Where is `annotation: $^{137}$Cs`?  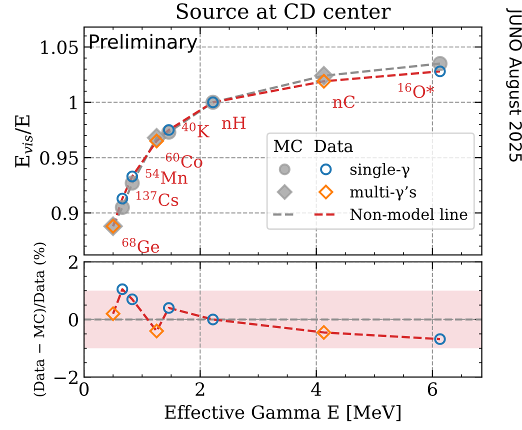 annotation: $^{137}$Cs is located at coordinates (157, 198).